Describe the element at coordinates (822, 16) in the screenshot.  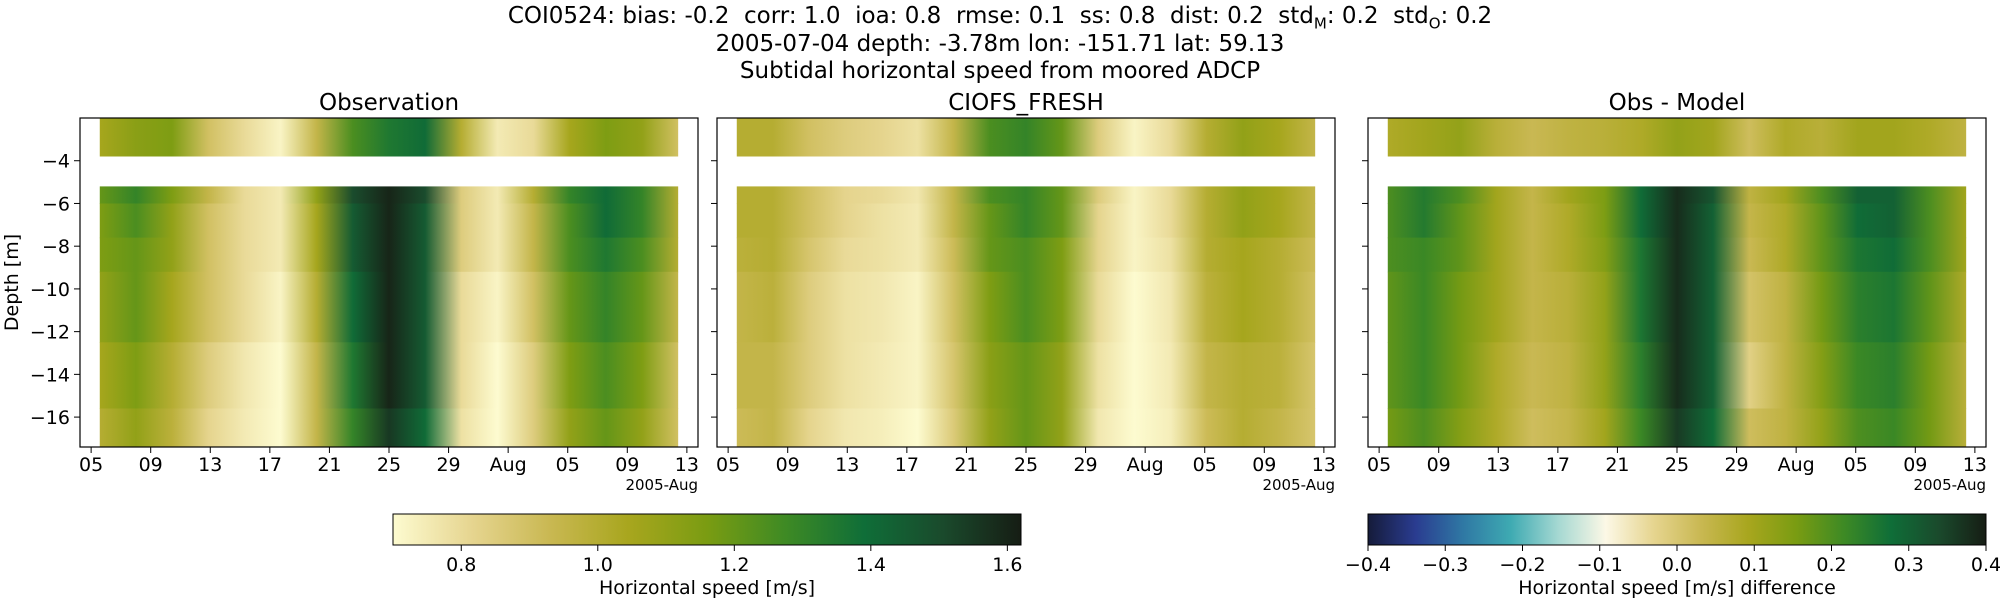
I see `corr-value: 1.0` at that location.